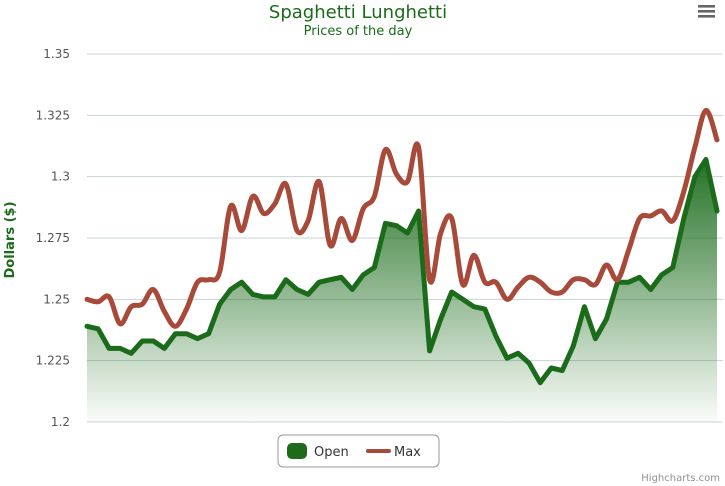  Describe the element at coordinates (680, 478) in the screenshot. I see `chart-credit: Highcharts.com` at that location.